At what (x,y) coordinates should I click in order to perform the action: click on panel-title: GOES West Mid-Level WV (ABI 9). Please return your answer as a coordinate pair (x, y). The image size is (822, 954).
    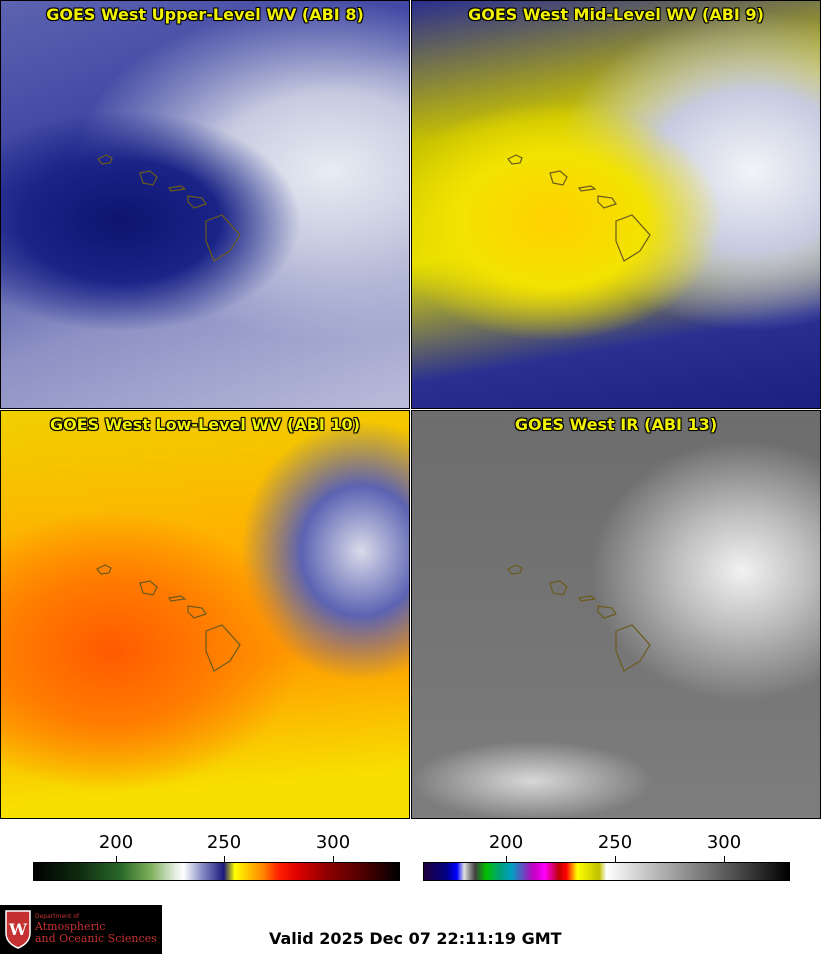
    Looking at the image, I should click on (616, 14).